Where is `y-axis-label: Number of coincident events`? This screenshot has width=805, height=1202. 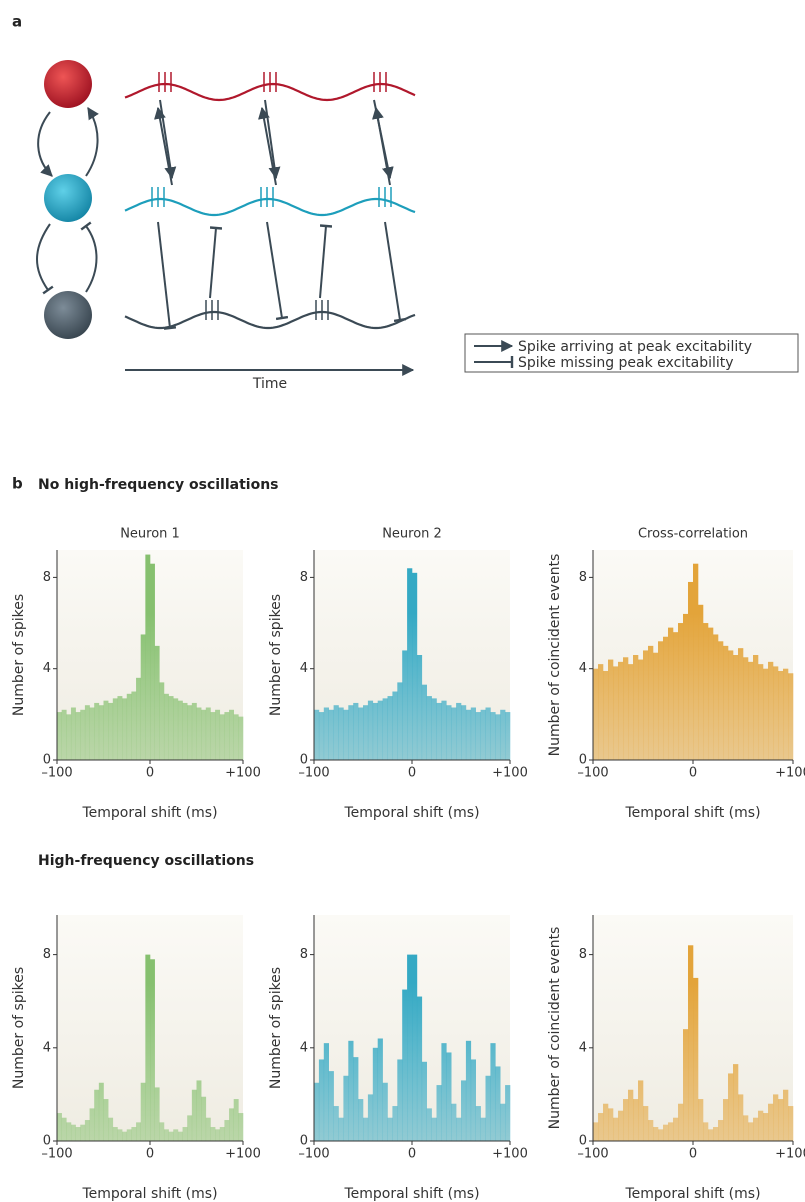
y-axis-label: Number of coincident events is located at coordinates (555, 655).